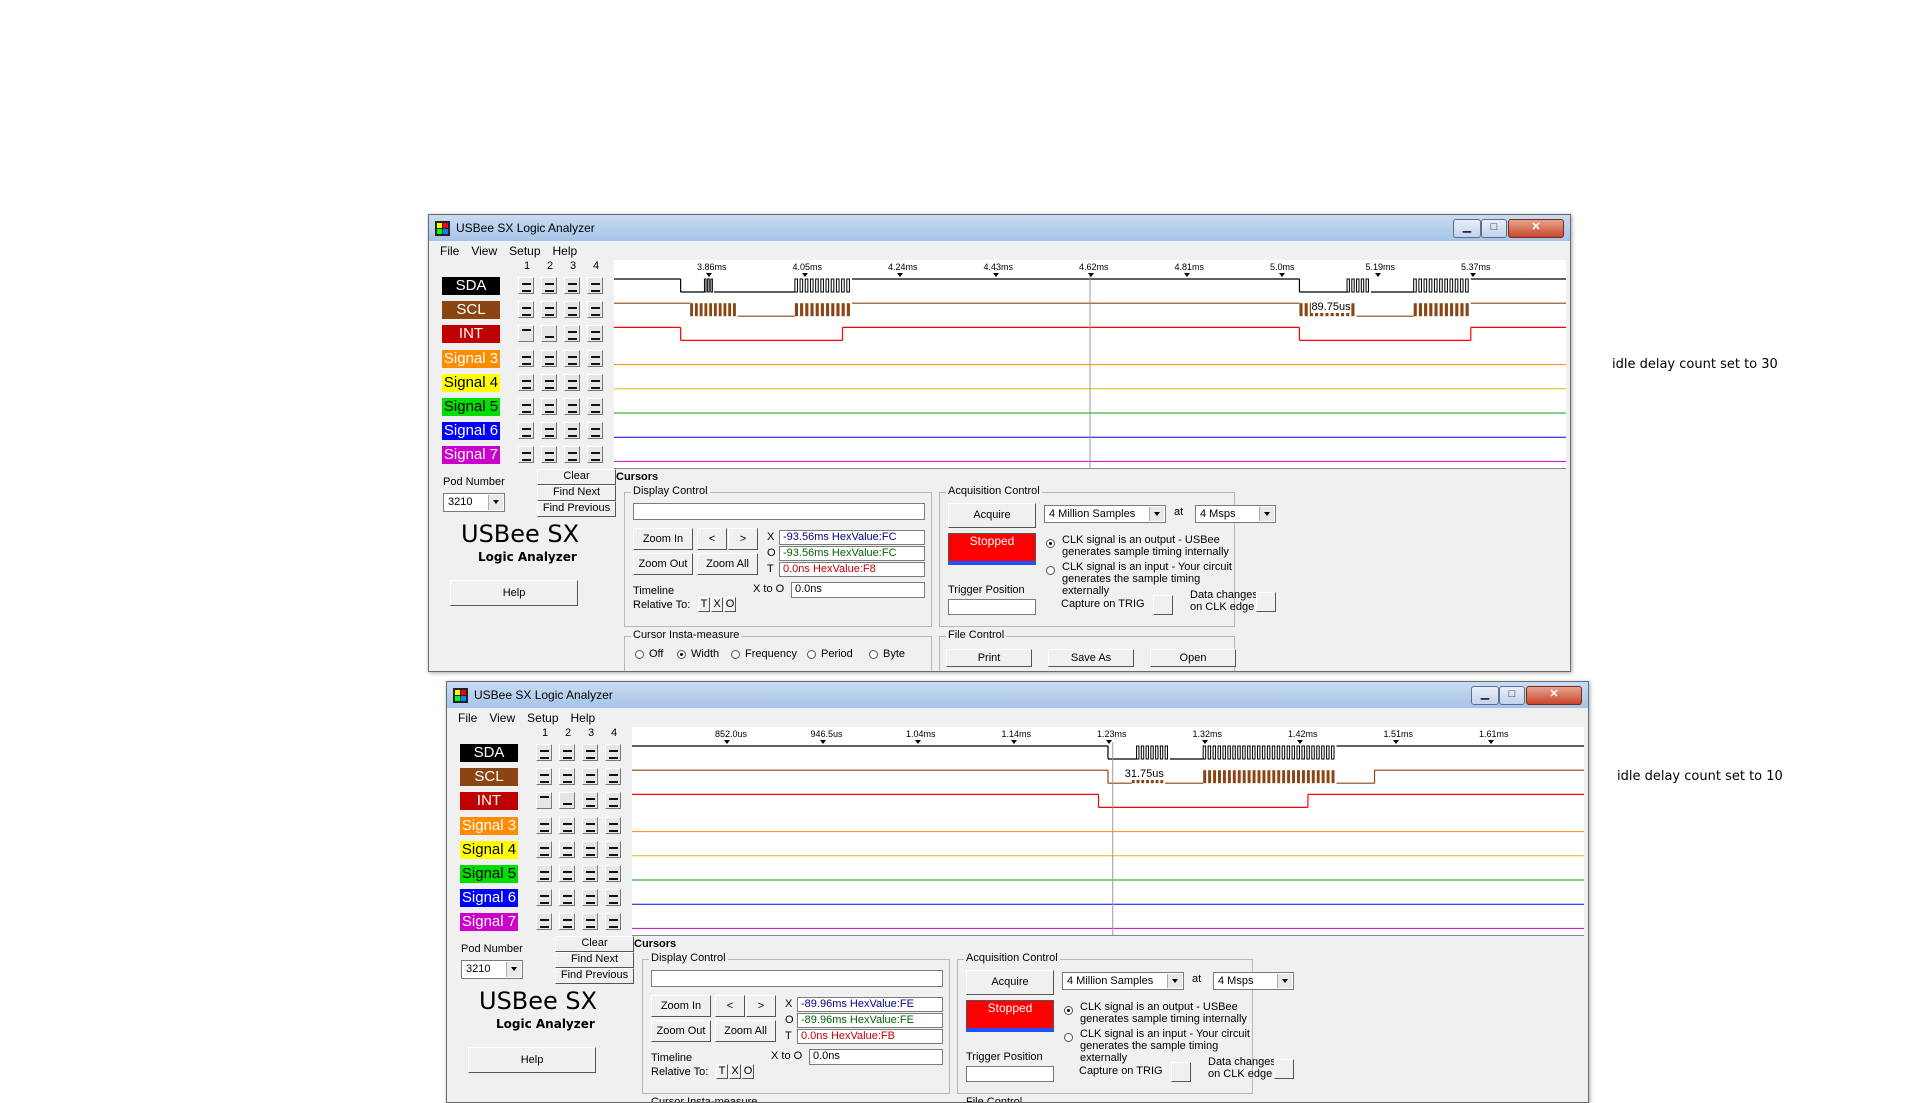 The image size is (1920, 1103). Describe the element at coordinates (1467, 228) in the screenshot. I see `minimize-button: ▁` at that location.